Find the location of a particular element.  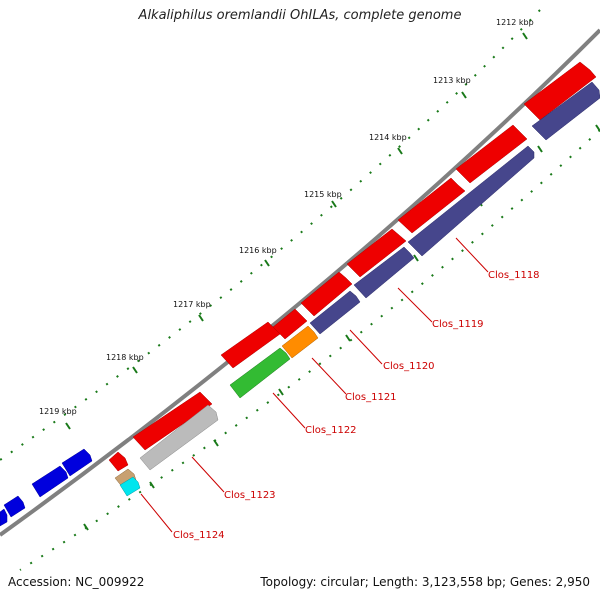

tick-label: 1212 kbp is located at coordinates (515, 22).